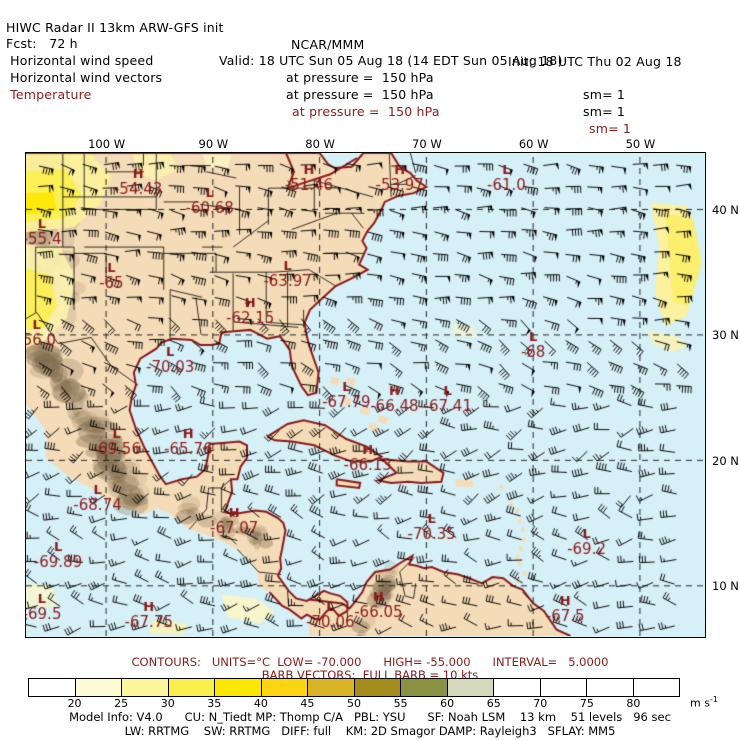 This screenshot has height=740, width=740. Describe the element at coordinates (366, 111) in the screenshot. I see `field-temperature-level: at pressure = 150 hPa` at that location.